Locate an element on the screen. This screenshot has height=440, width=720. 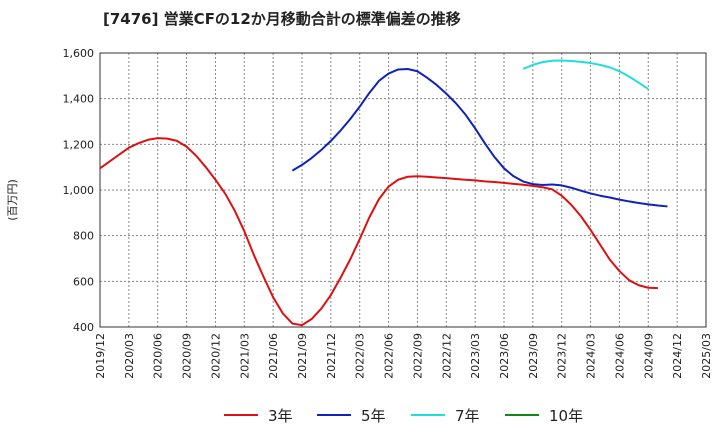
legend-label: 5年 is located at coordinates (373, 415).